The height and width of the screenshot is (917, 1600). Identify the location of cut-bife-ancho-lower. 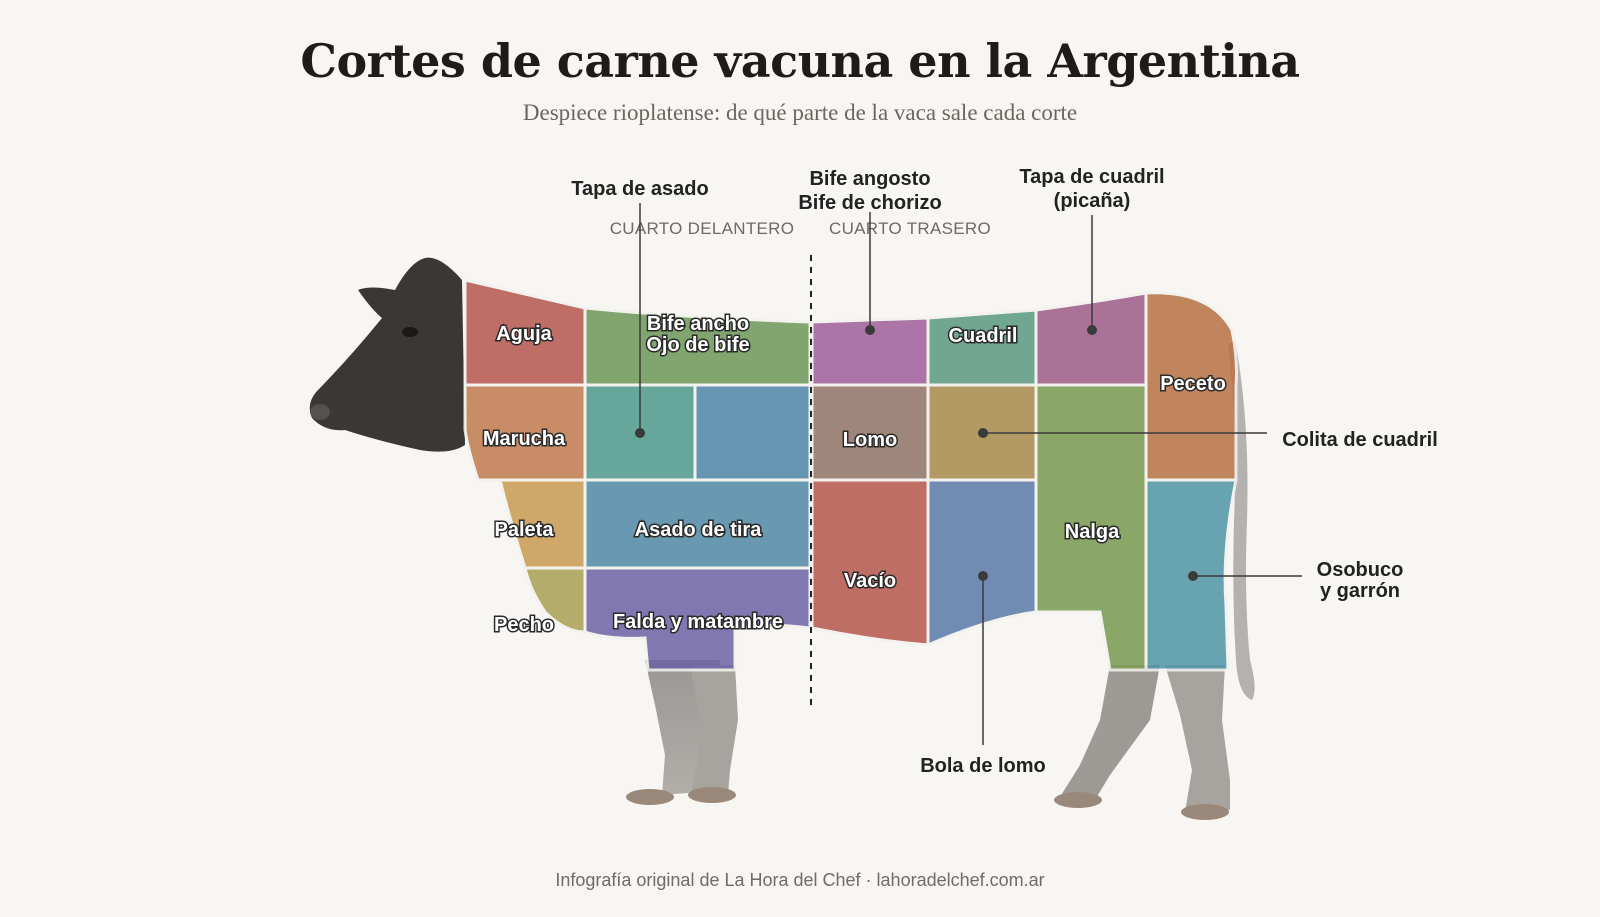
(752, 432).